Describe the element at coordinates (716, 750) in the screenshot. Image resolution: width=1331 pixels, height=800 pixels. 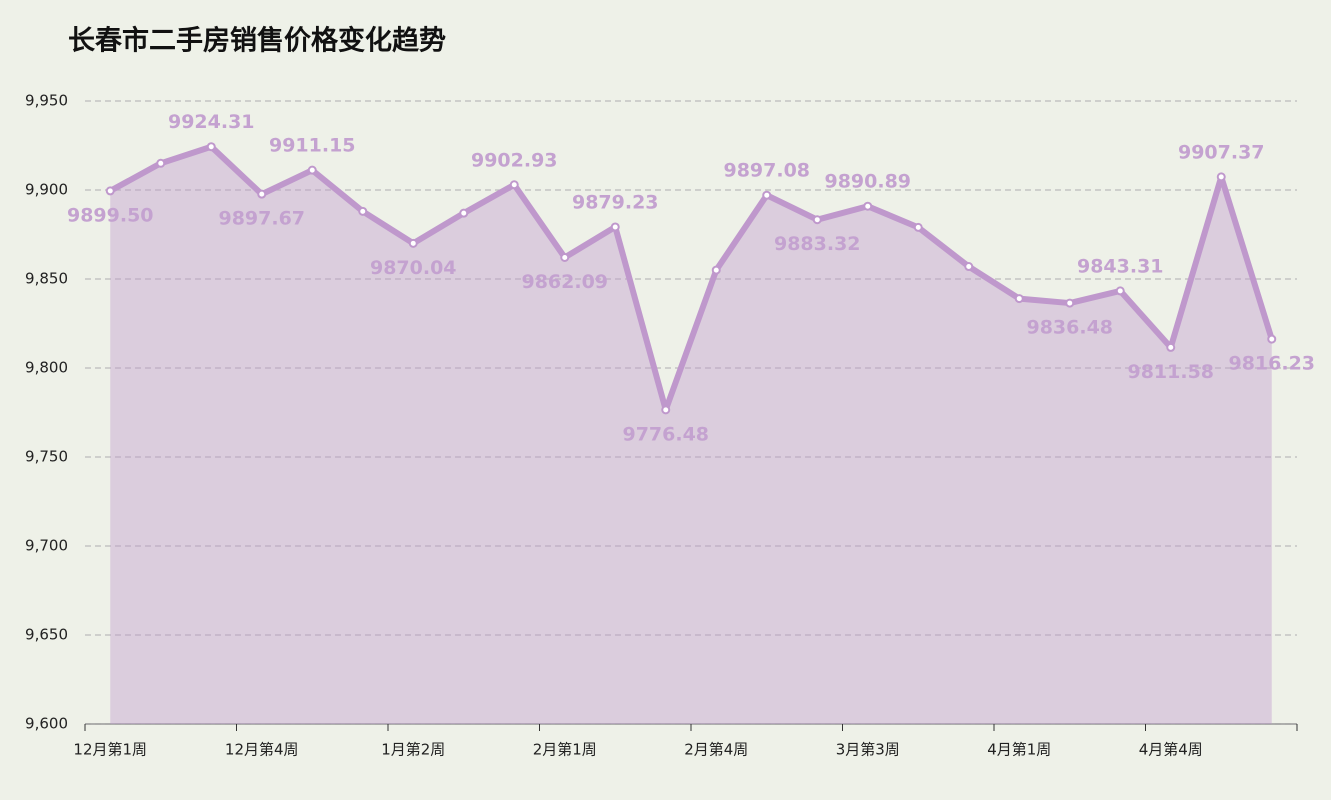
I see `x-tick-label: 2月第4周` at that location.